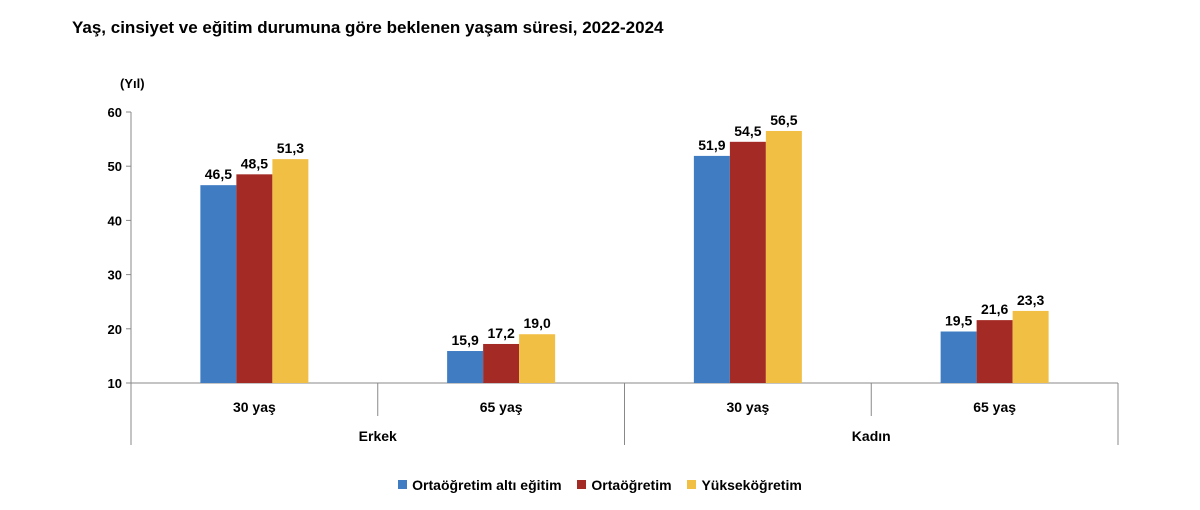 This screenshot has width=1200, height=510. What do you see at coordinates (871, 436) in the screenshot?
I see `x-group-label: Kadın` at bounding box center [871, 436].